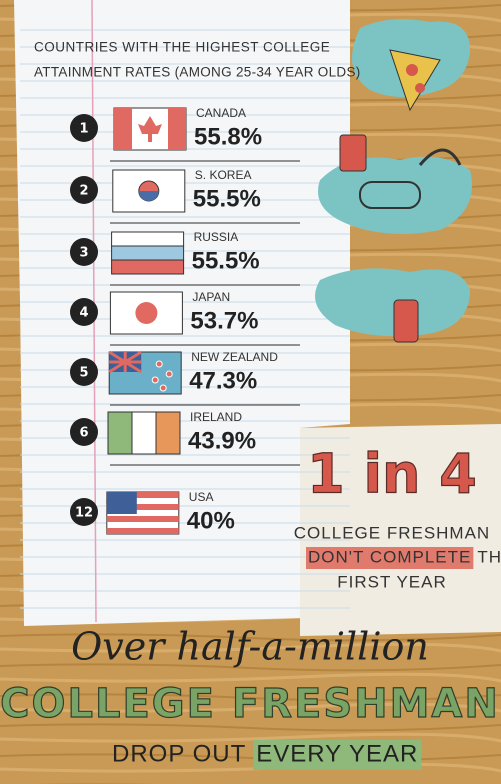 The height and width of the screenshot is (784, 501). What do you see at coordinates (223, 175) in the screenshot?
I see `country-name: S. KOREA` at bounding box center [223, 175].